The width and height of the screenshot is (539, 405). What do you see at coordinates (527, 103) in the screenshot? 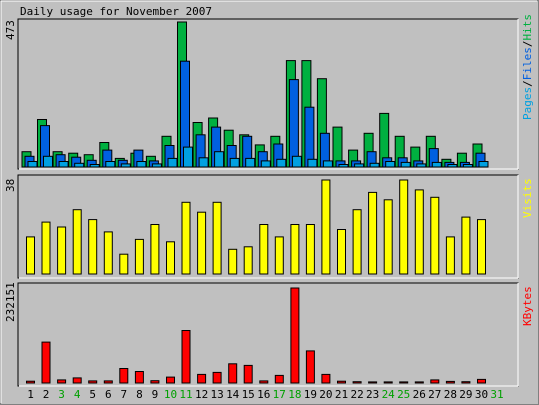
I see `legend-pages: Pages` at bounding box center [527, 103].